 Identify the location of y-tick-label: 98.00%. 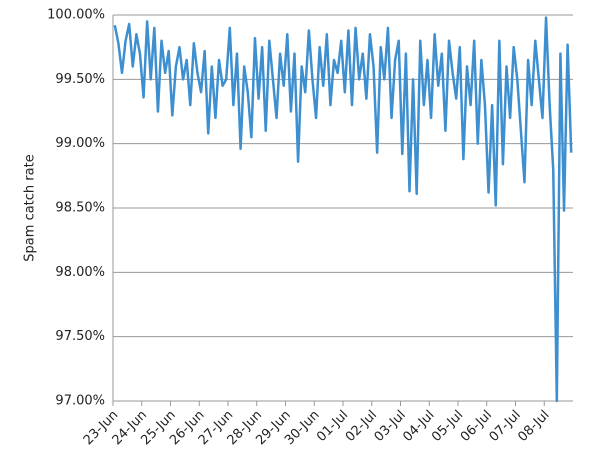
(80, 272).